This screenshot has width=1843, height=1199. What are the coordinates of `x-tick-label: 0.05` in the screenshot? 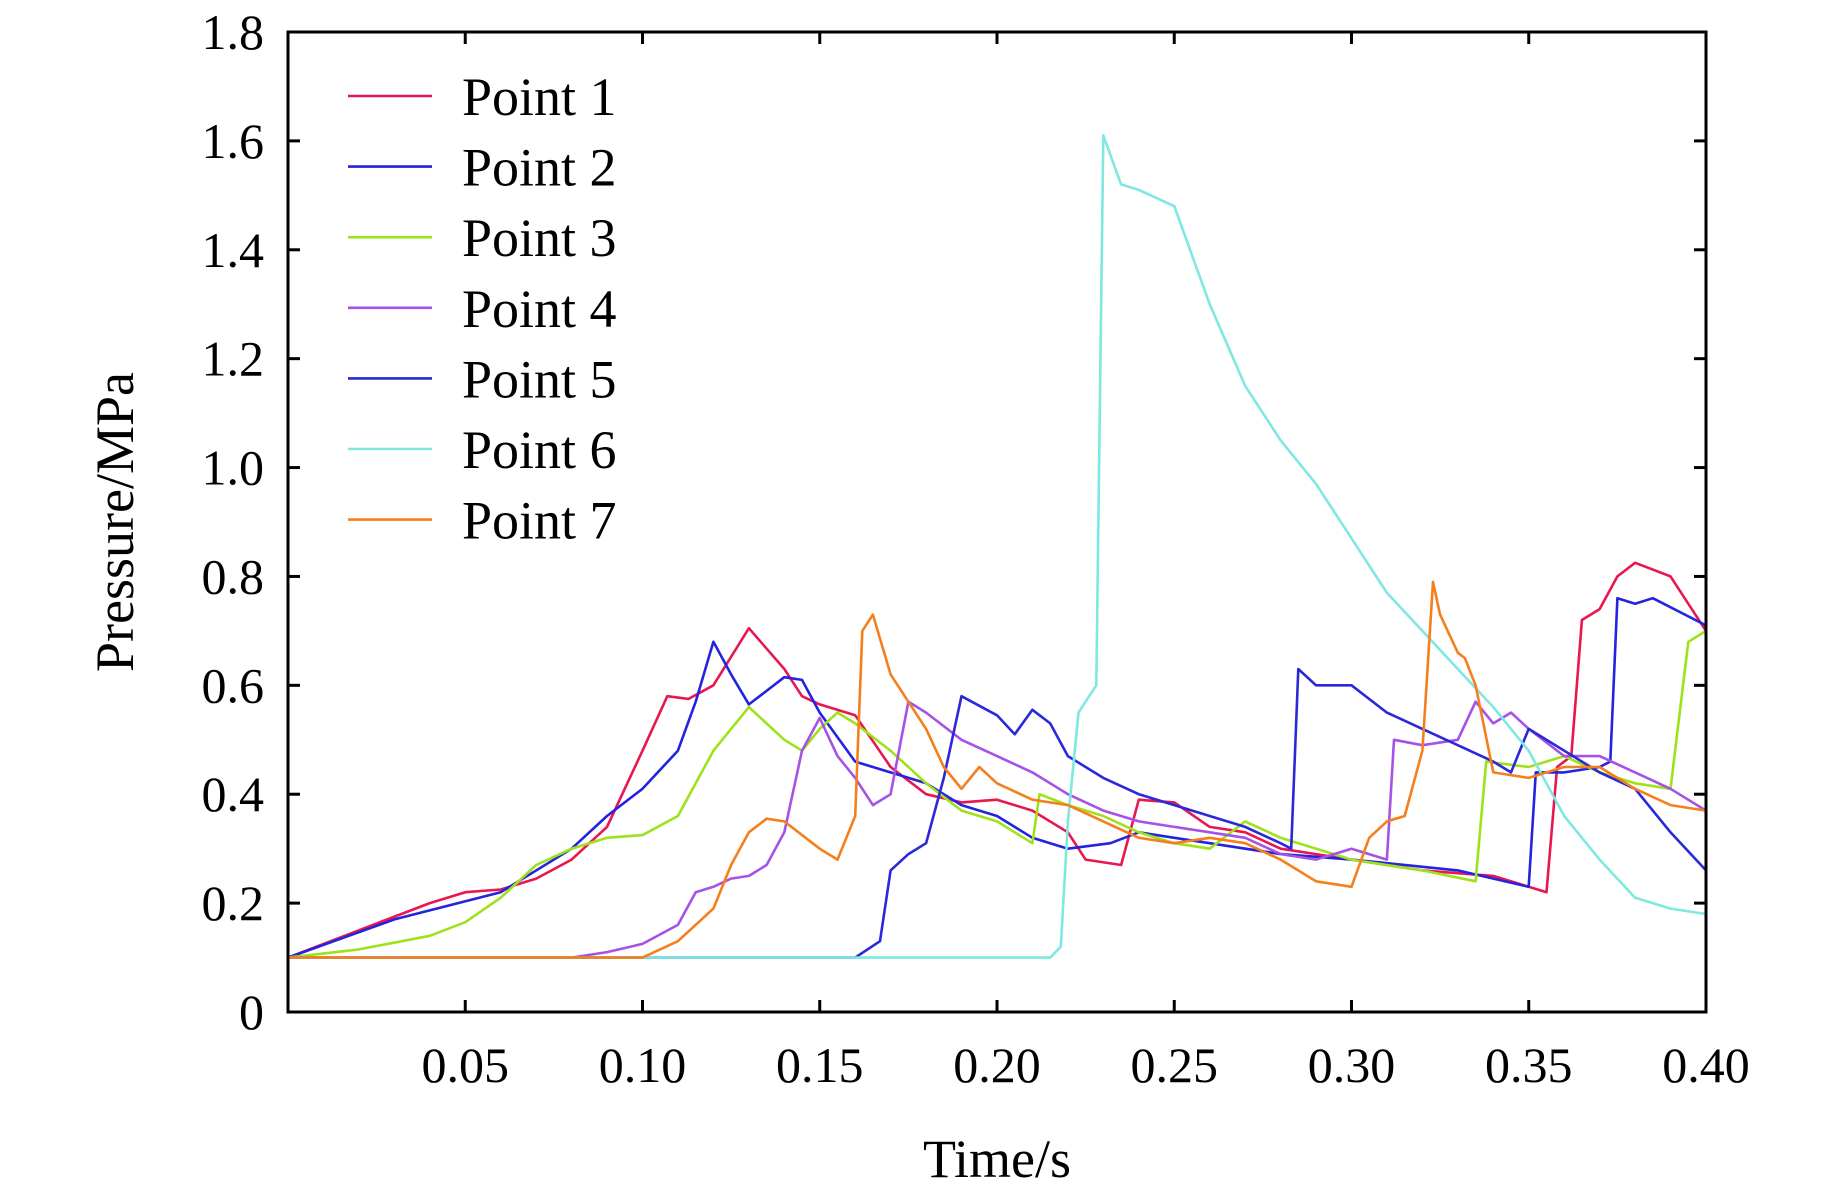 It's located at (466, 1065).